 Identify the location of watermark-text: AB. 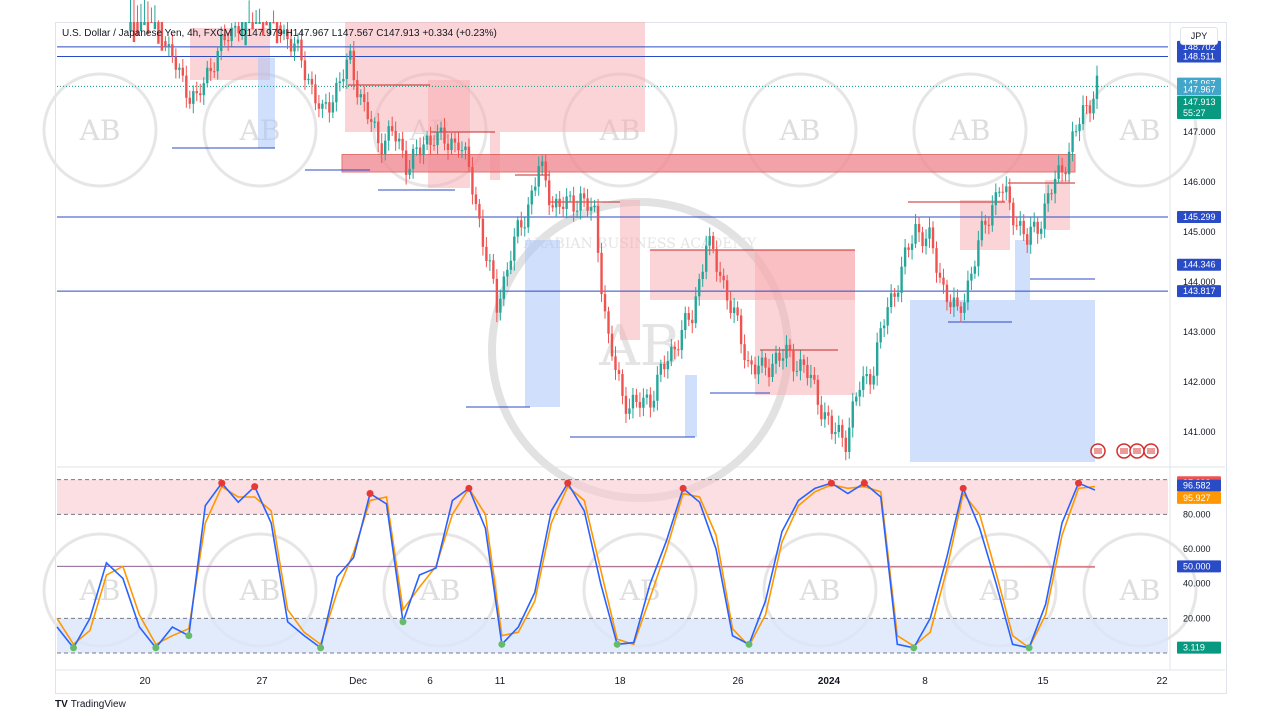
(820, 590).